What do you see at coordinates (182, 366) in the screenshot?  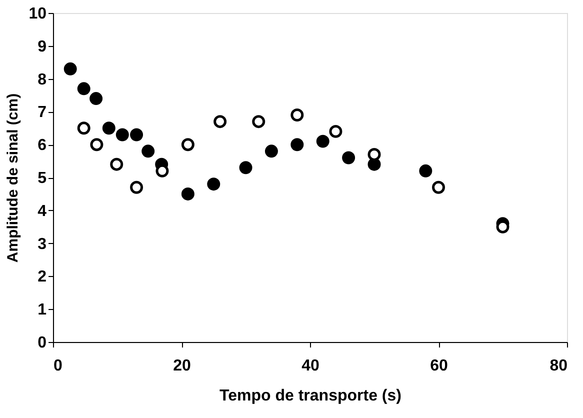 I see `x-tick-label: 20` at bounding box center [182, 366].